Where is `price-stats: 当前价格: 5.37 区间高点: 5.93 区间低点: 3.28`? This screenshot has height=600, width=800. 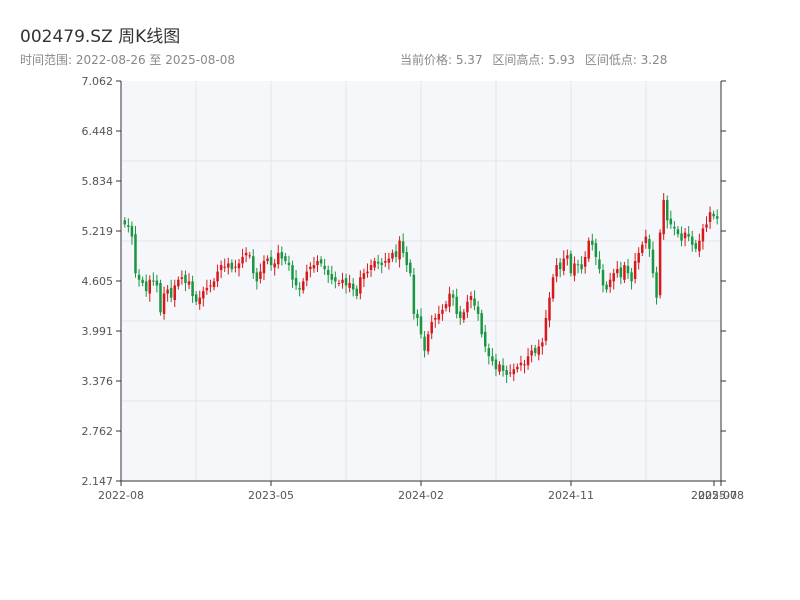
price-stats: 当前价格: 5.37 区间高点: 5.93 区间低点: 3.28 is located at coordinates (536, 59).